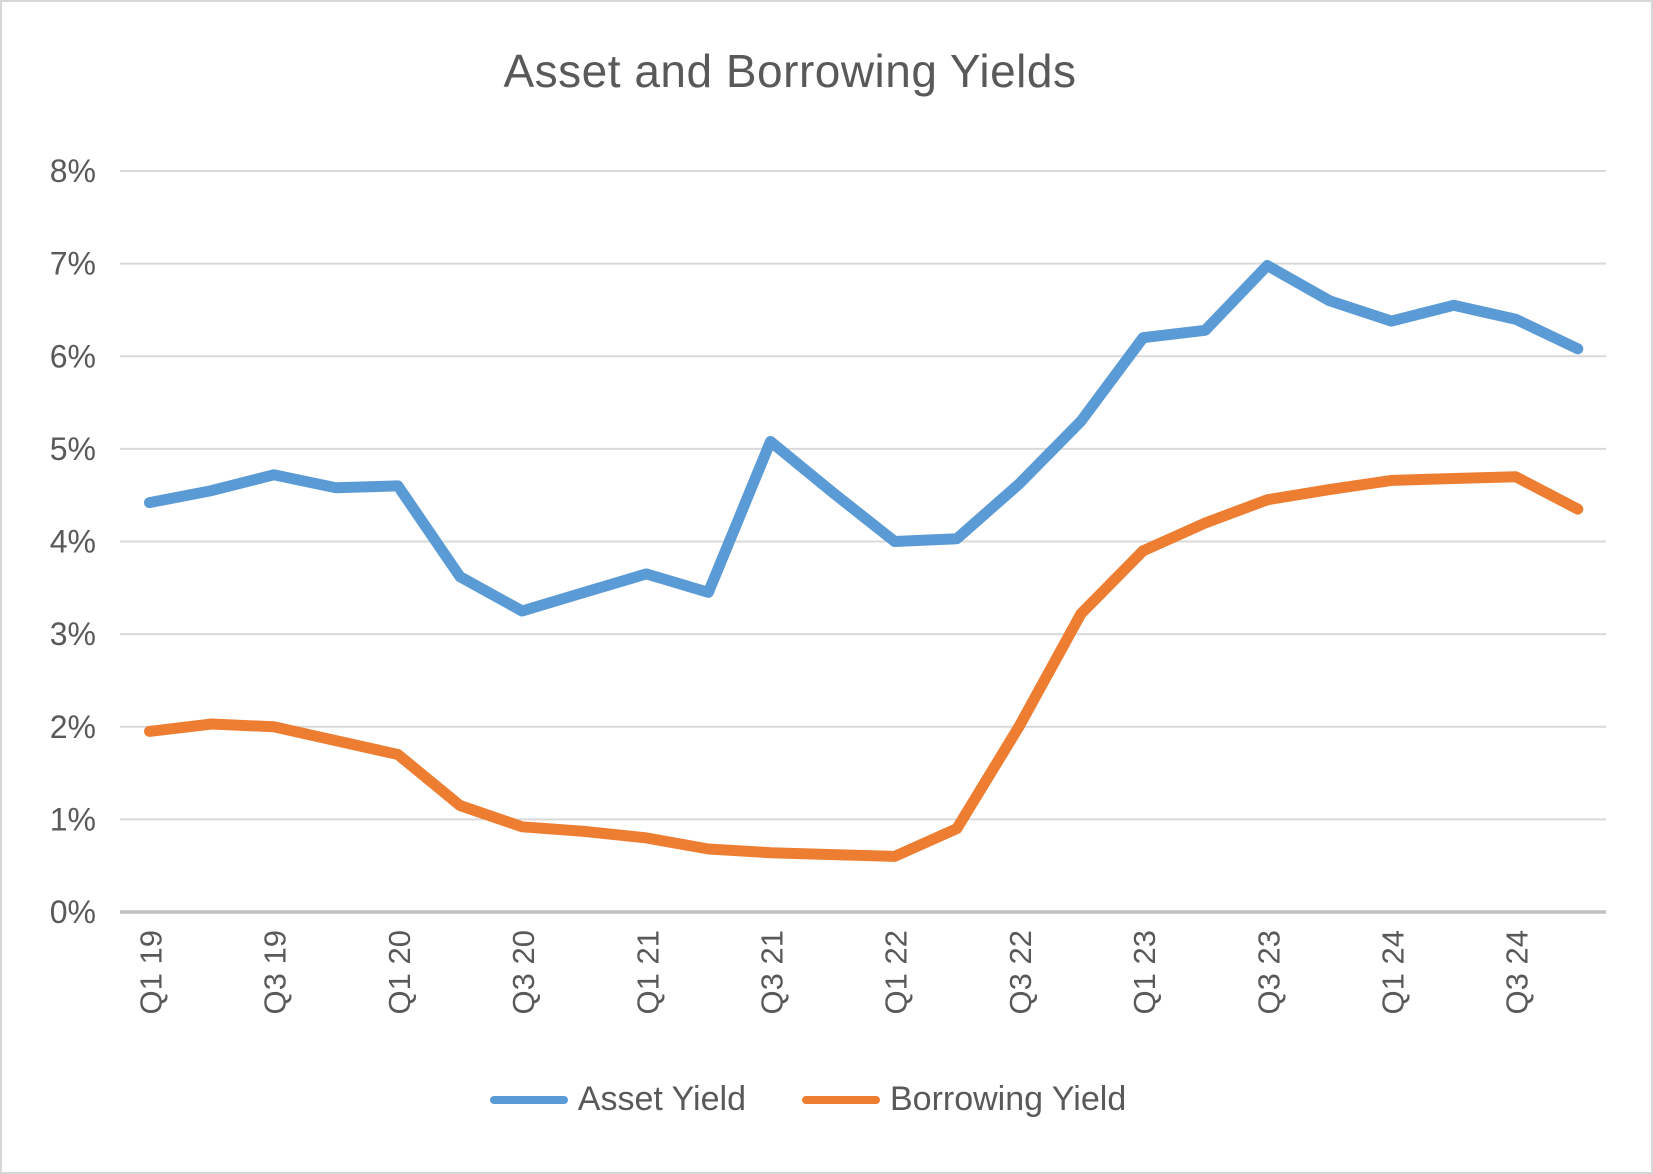 Image resolution: width=1653 pixels, height=1174 pixels. What do you see at coordinates (151, 972) in the screenshot?
I see `x-tick-label: Q1 19` at bounding box center [151, 972].